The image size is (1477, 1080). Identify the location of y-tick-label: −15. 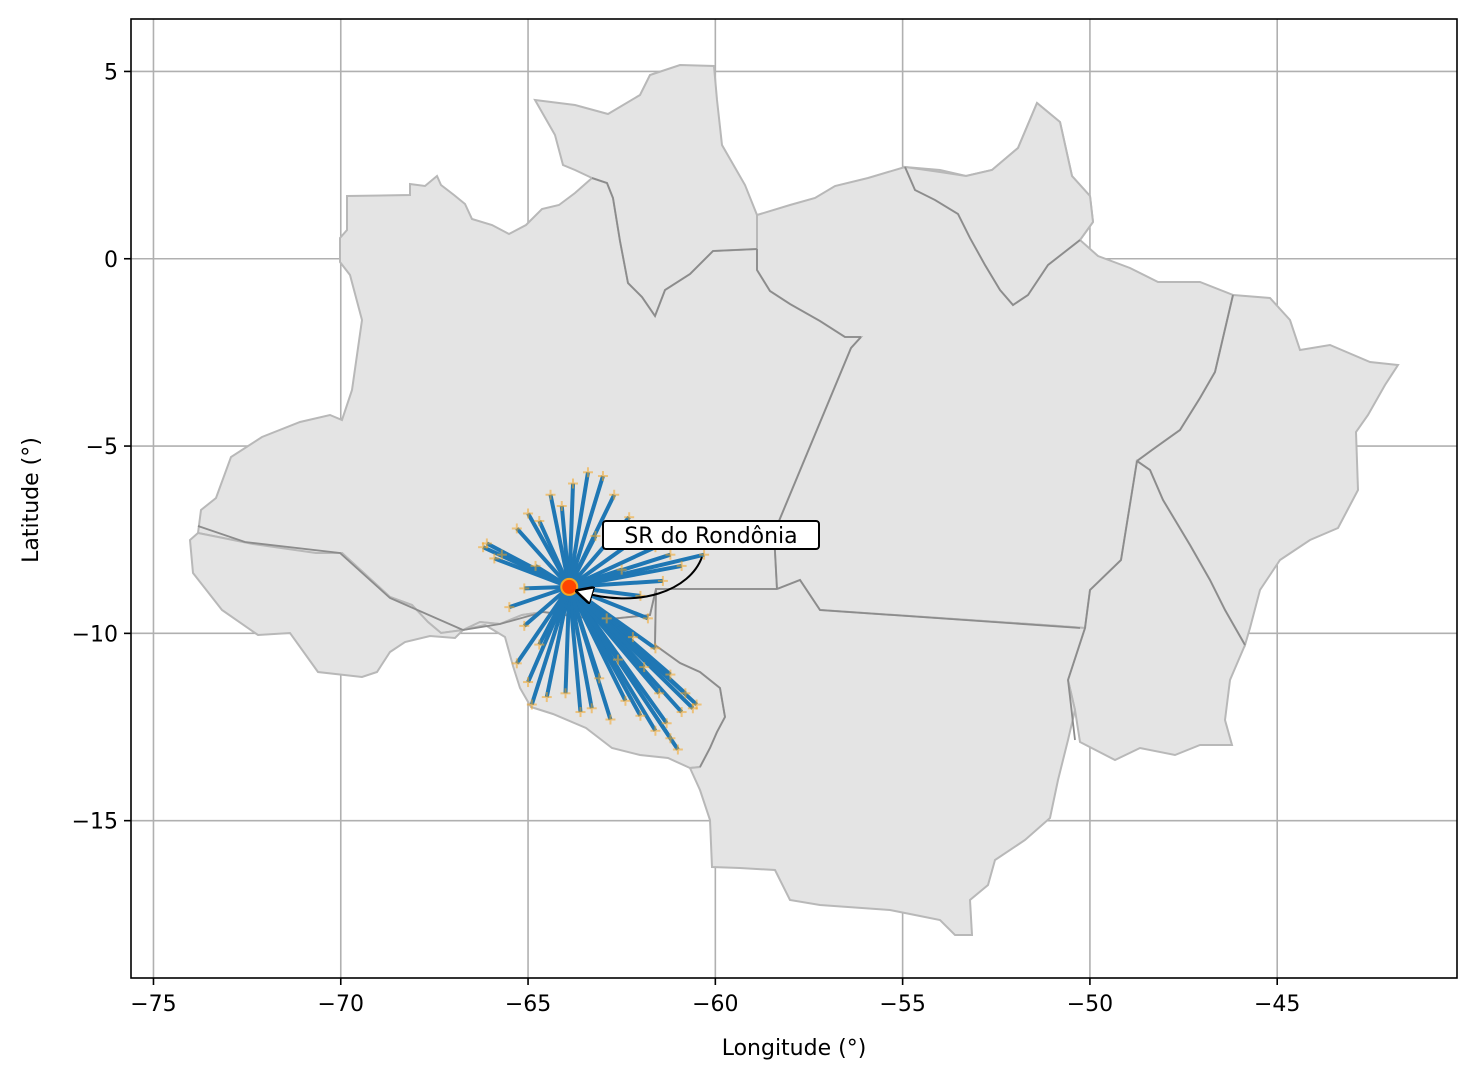
(95, 822).